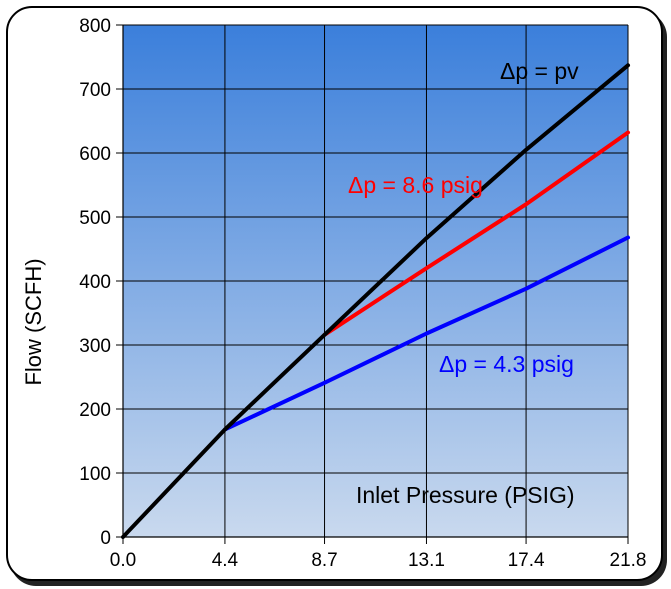 This screenshot has height=589, width=671. I want to click on x-tick-label: 21.8, so click(628, 560).